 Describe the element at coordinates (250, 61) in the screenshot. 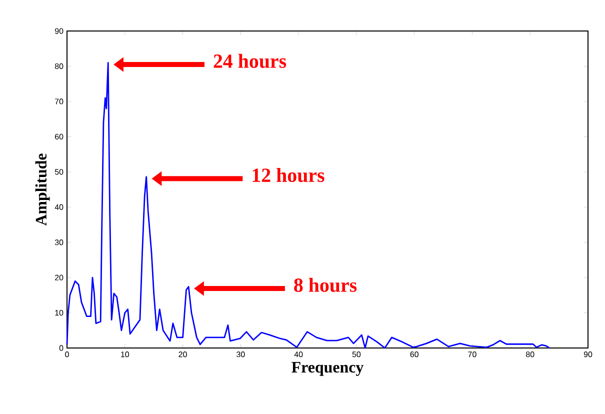

I see `annotation: 24 hours` at that location.